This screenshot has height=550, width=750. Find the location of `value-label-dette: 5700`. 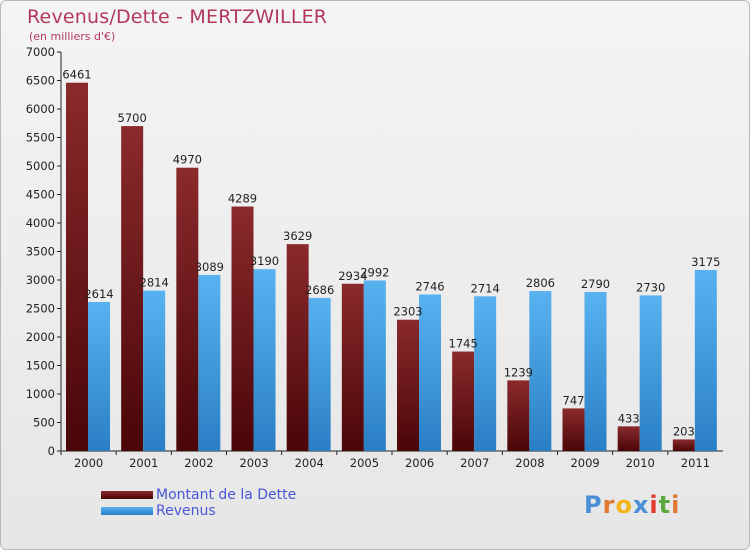

value-label-dette: 5700 is located at coordinates (132, 118).